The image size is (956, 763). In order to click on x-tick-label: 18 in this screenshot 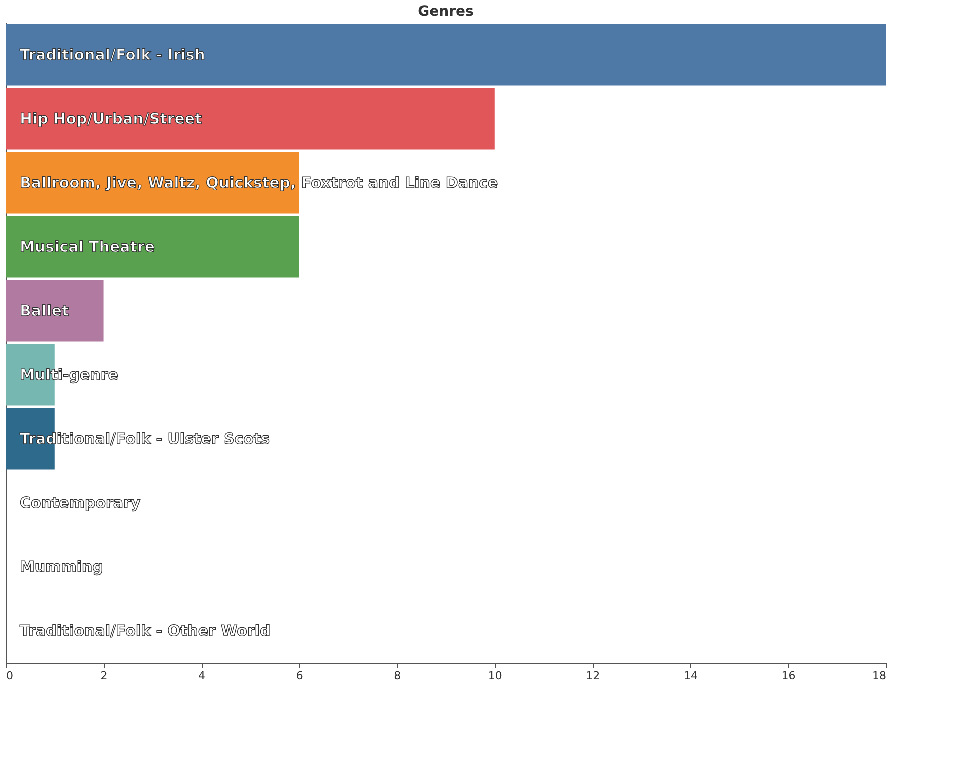, I will do `click(879, 676)`.